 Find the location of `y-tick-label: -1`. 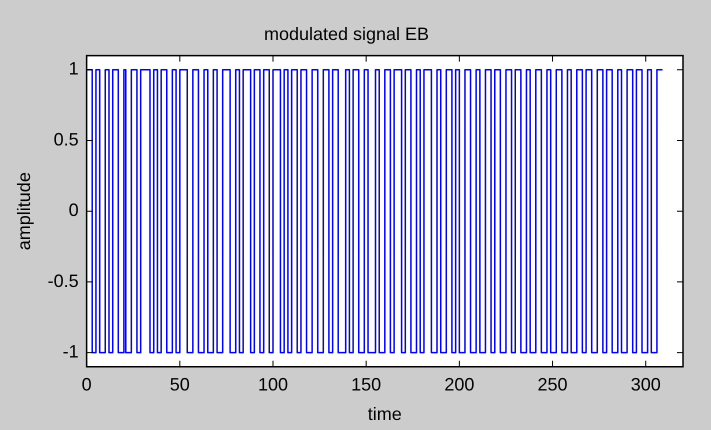

y-tick-label: -1 is located at coordinates (70, 352).